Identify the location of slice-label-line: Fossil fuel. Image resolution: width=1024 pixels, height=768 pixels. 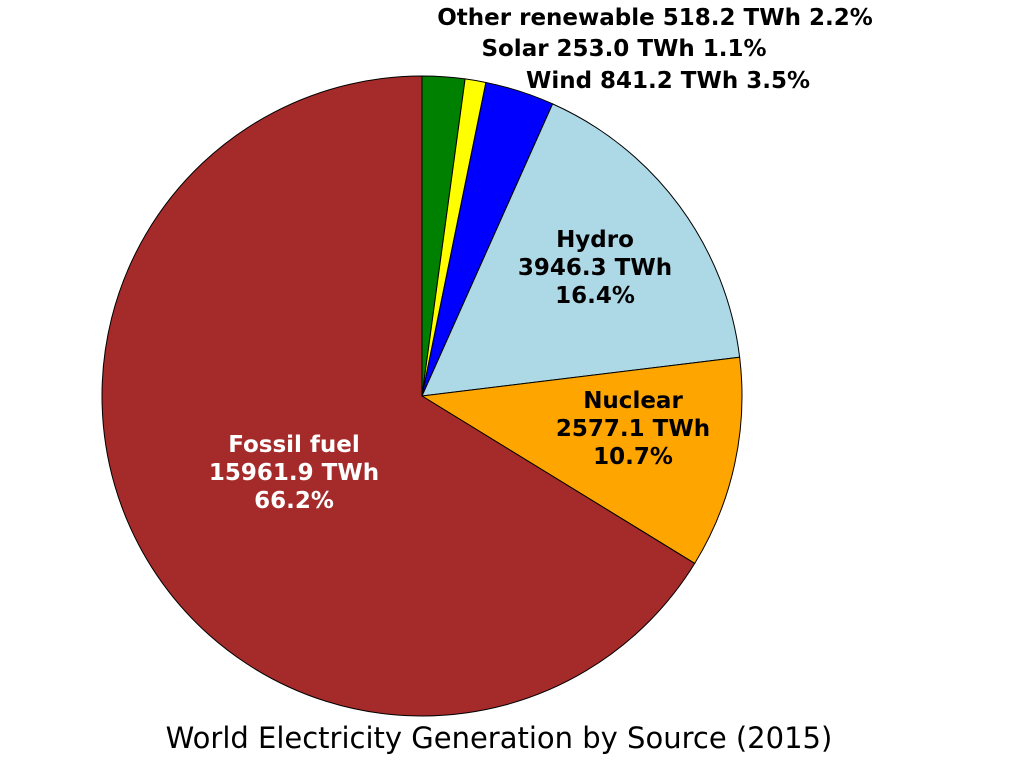
(294, 445).